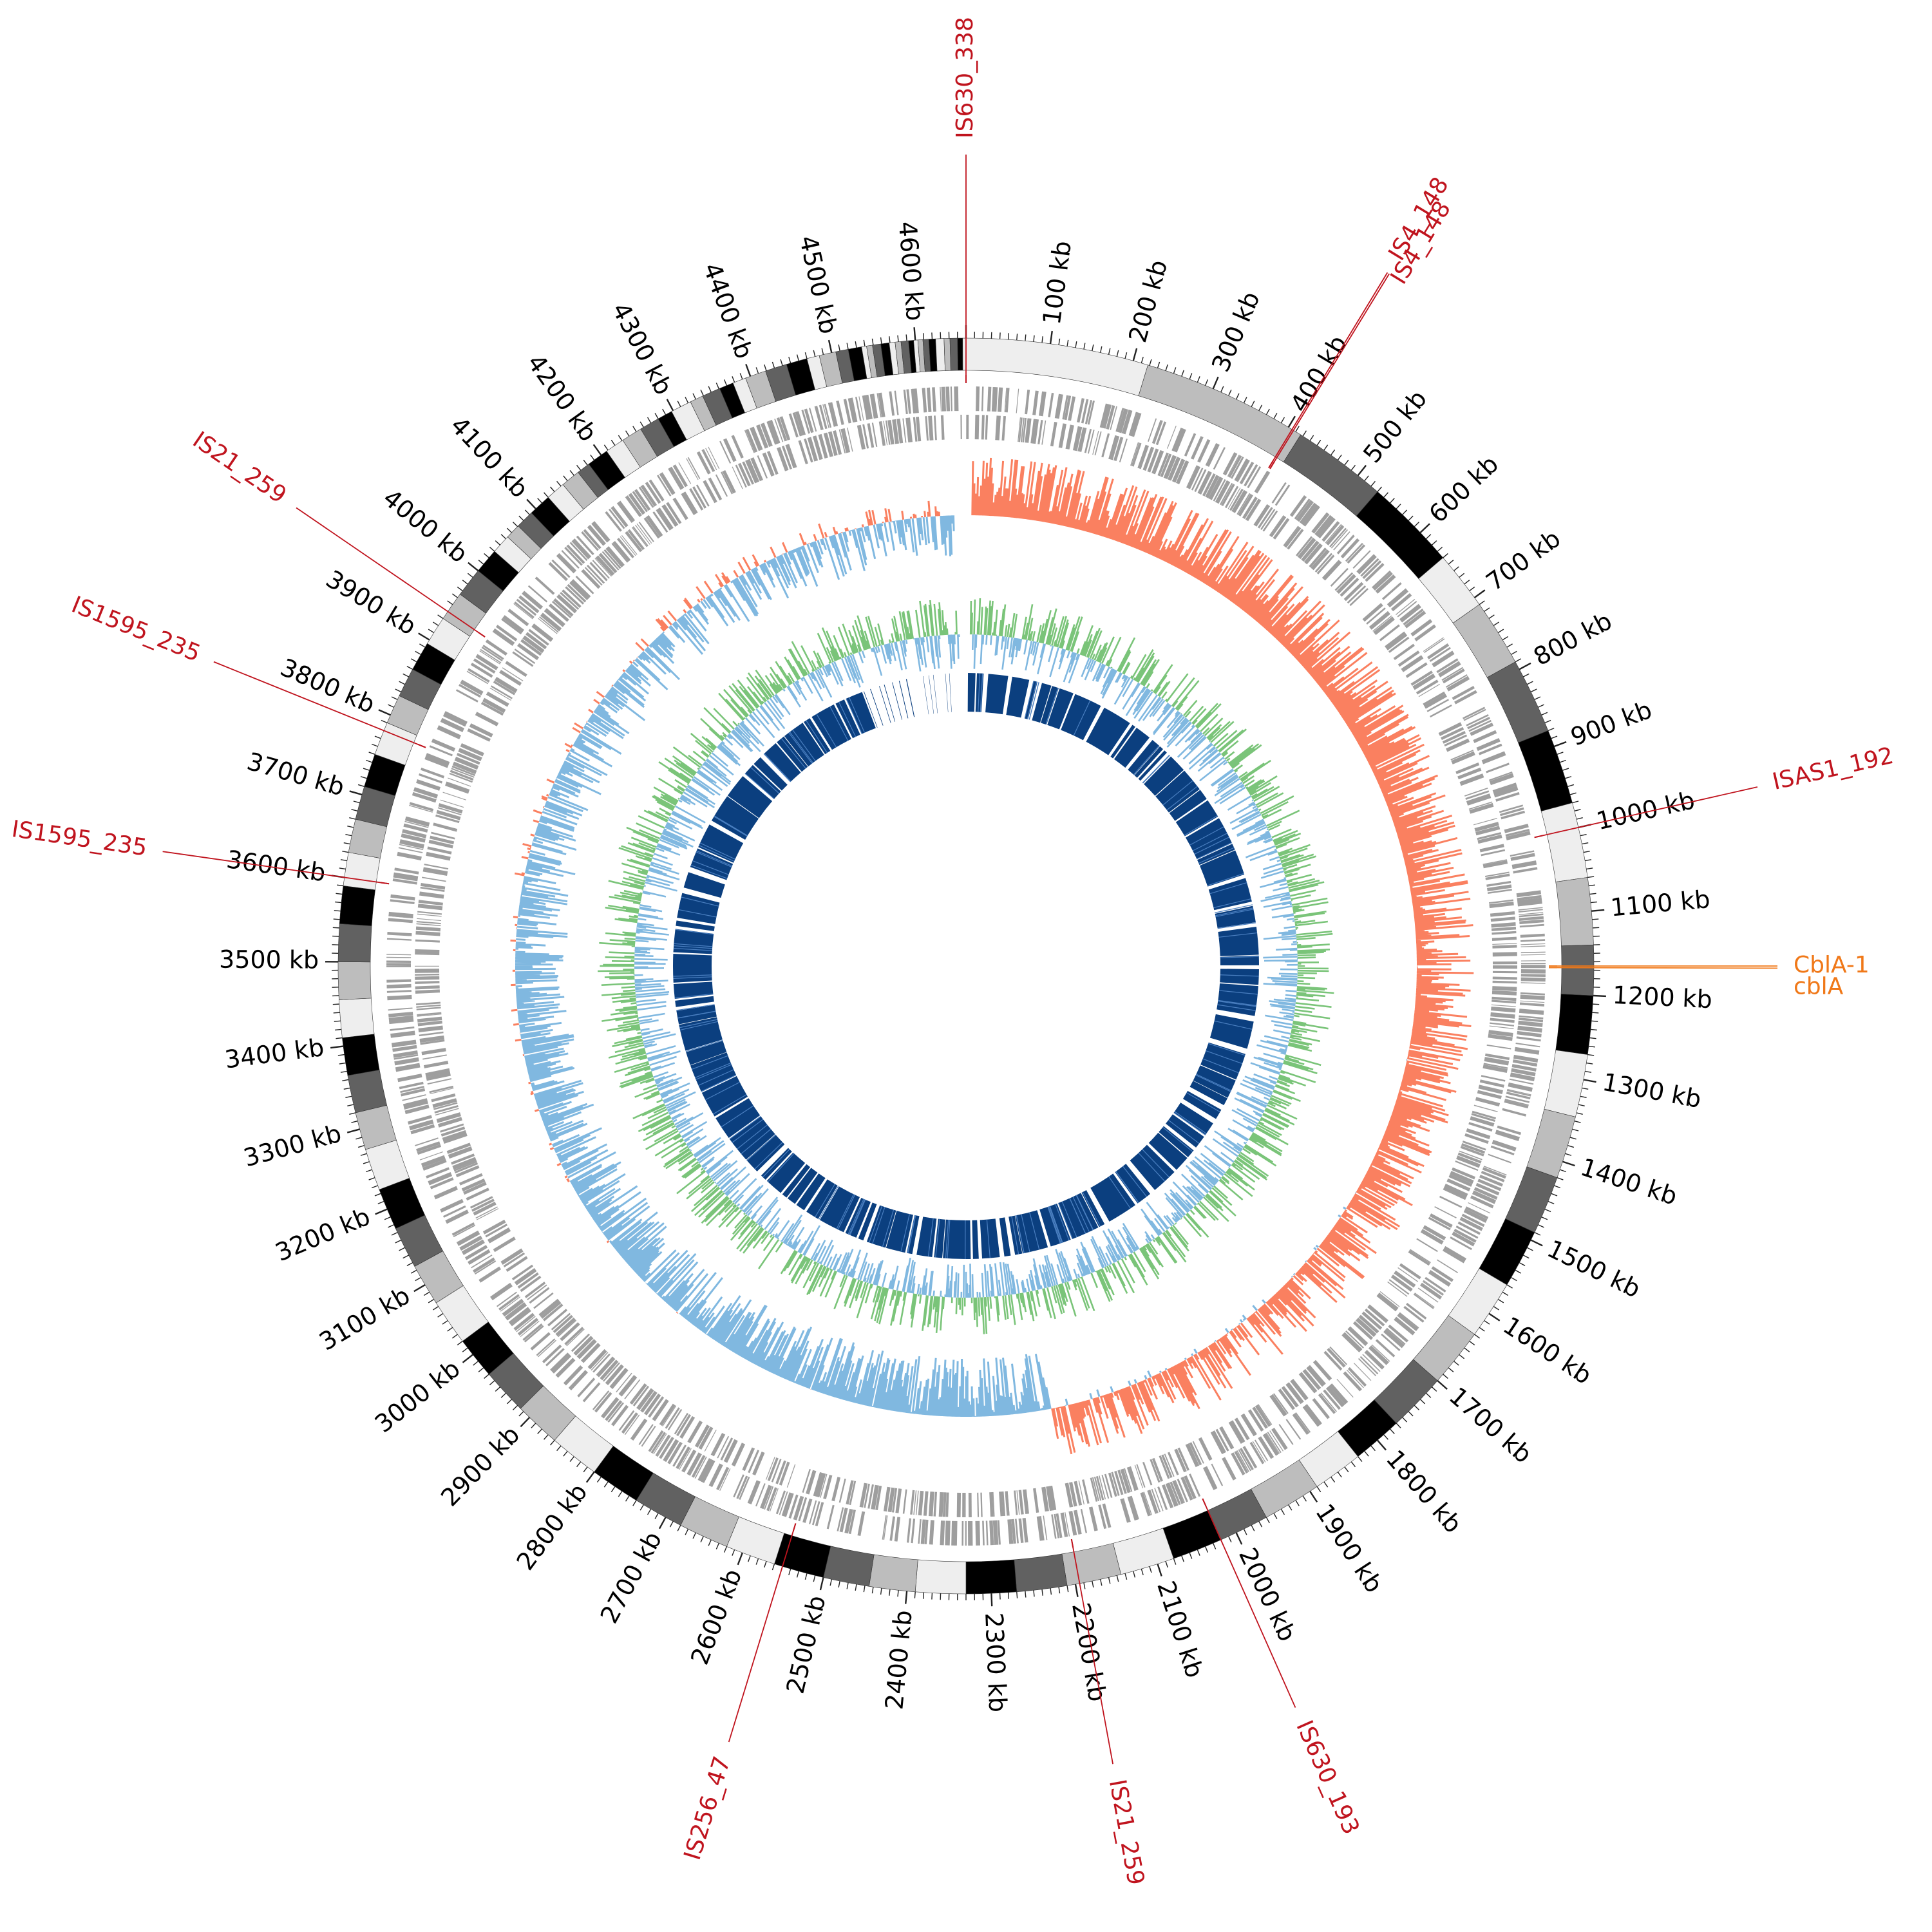 The height and width of the screenshot is (1932, 1932). Describe the element at coordinates (762, 1633) in the screenshot. I see `annotation-leader` at that location.